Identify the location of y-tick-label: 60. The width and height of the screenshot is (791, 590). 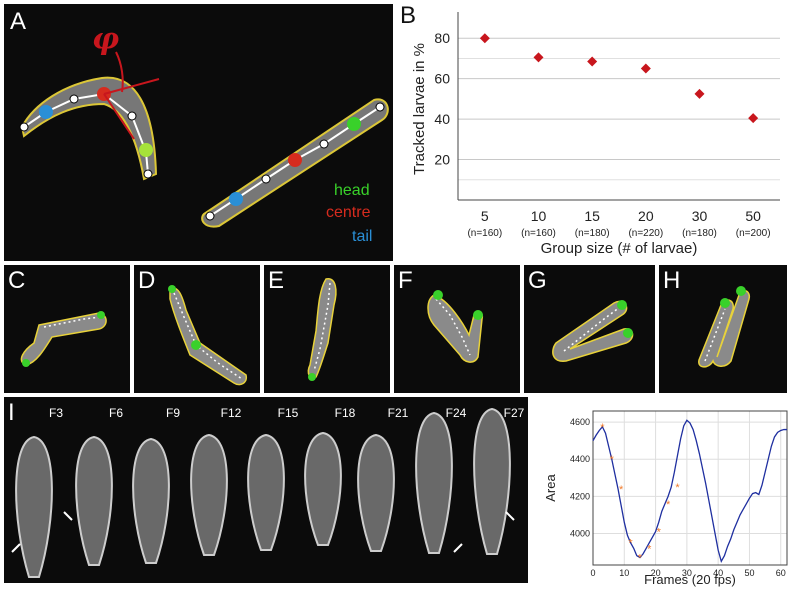
(442, 79).